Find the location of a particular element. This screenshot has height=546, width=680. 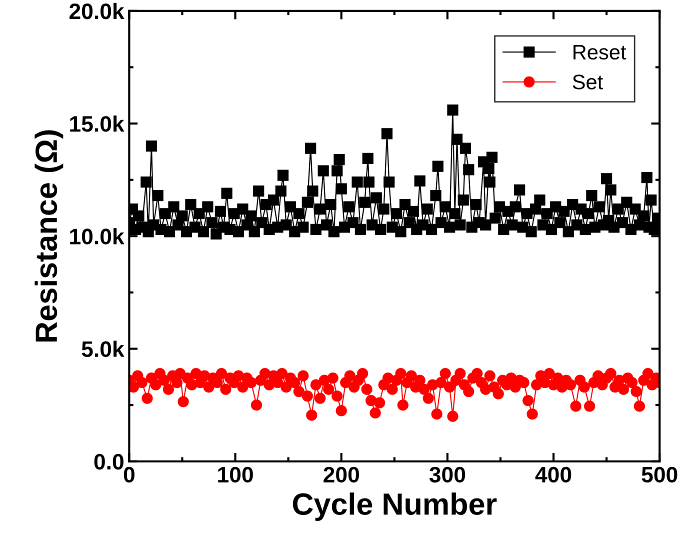

x-axis-title: Cycle Number is located at coordinates (394, 506).